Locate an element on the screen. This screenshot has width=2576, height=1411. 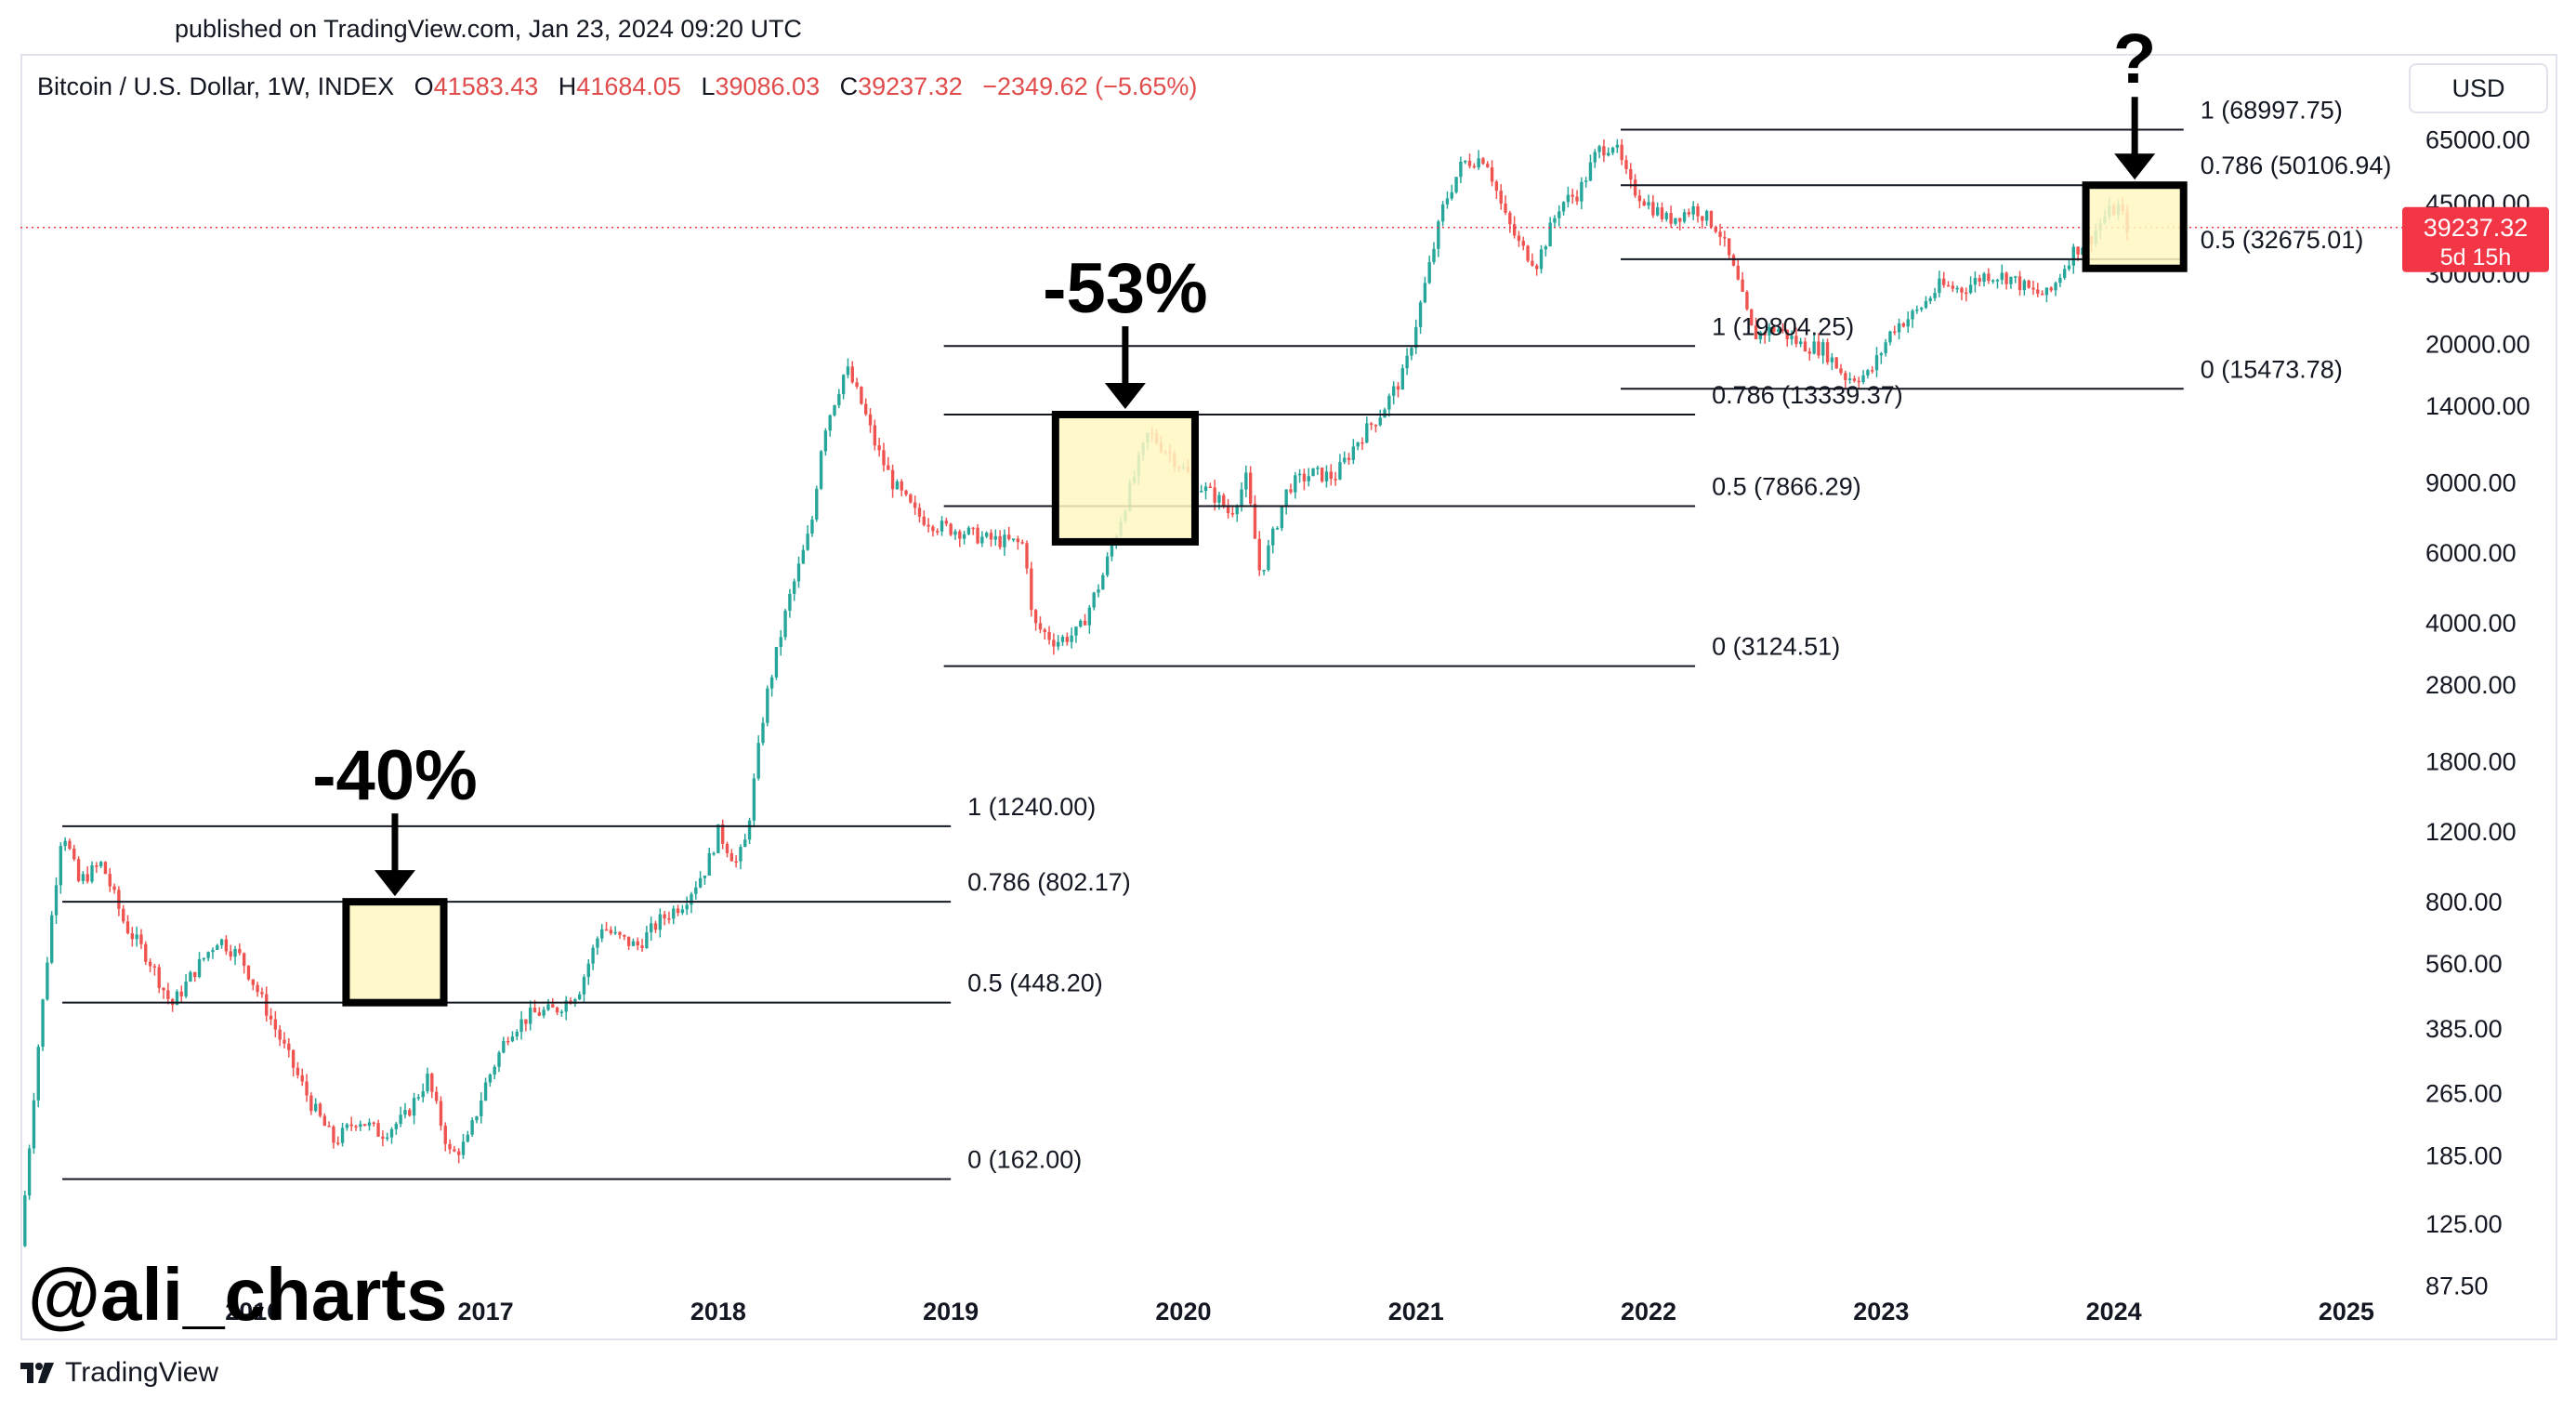
y-axis-tick-label: 560.00 is located at coordinates (2464, 964).